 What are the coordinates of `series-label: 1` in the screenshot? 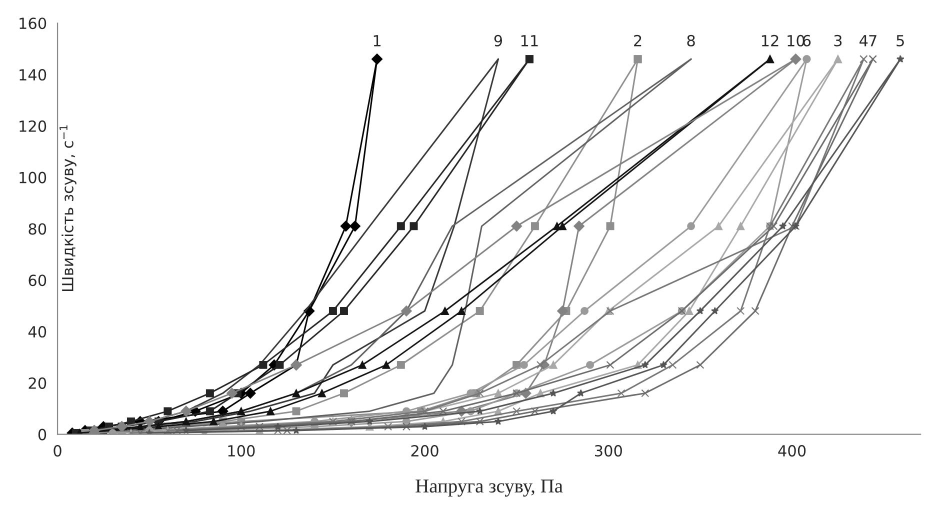 It's located at (377, 40).